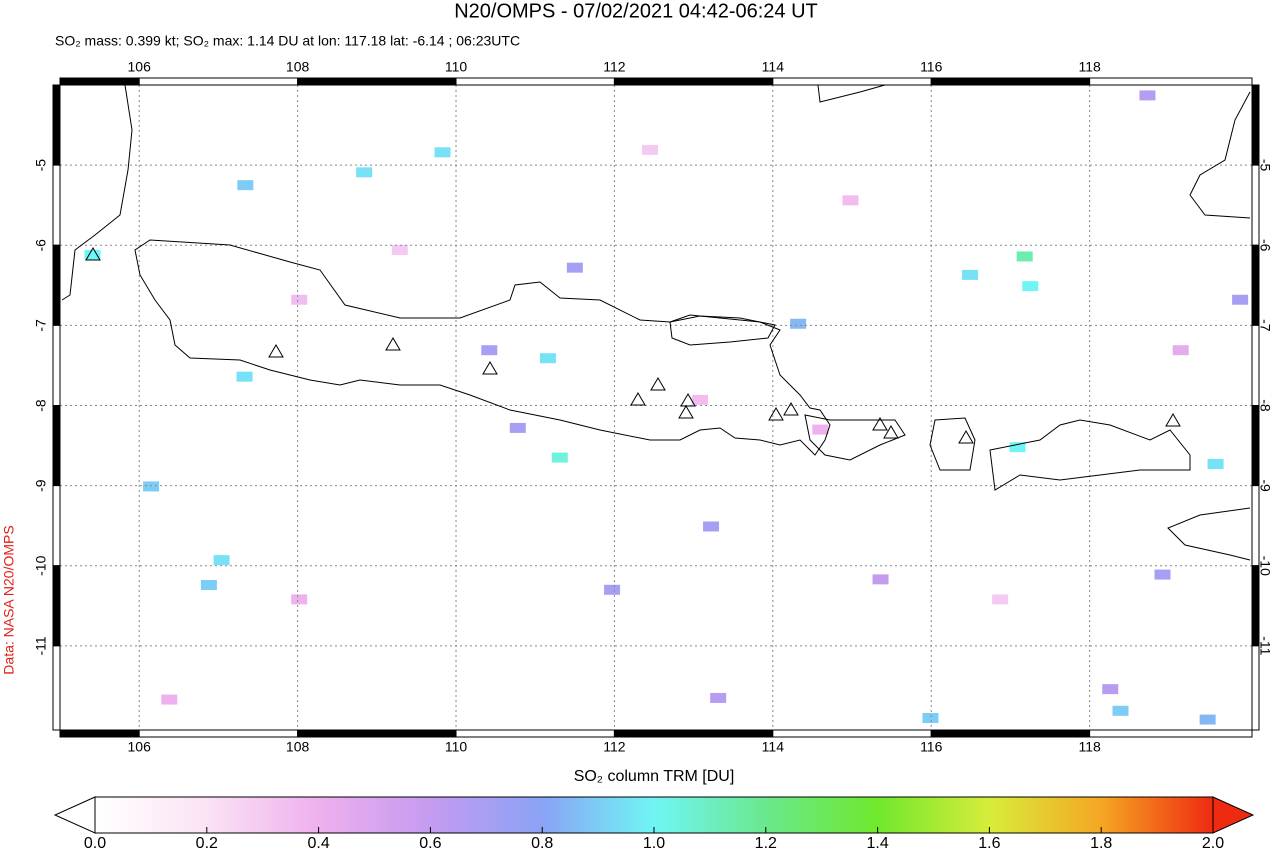 The height and width of the screenshot is (853, 1272). Describe the element at coordinates (9, 599) in the screenshot. I see `side-label: Data: NASA N20/OMPS` at that location.